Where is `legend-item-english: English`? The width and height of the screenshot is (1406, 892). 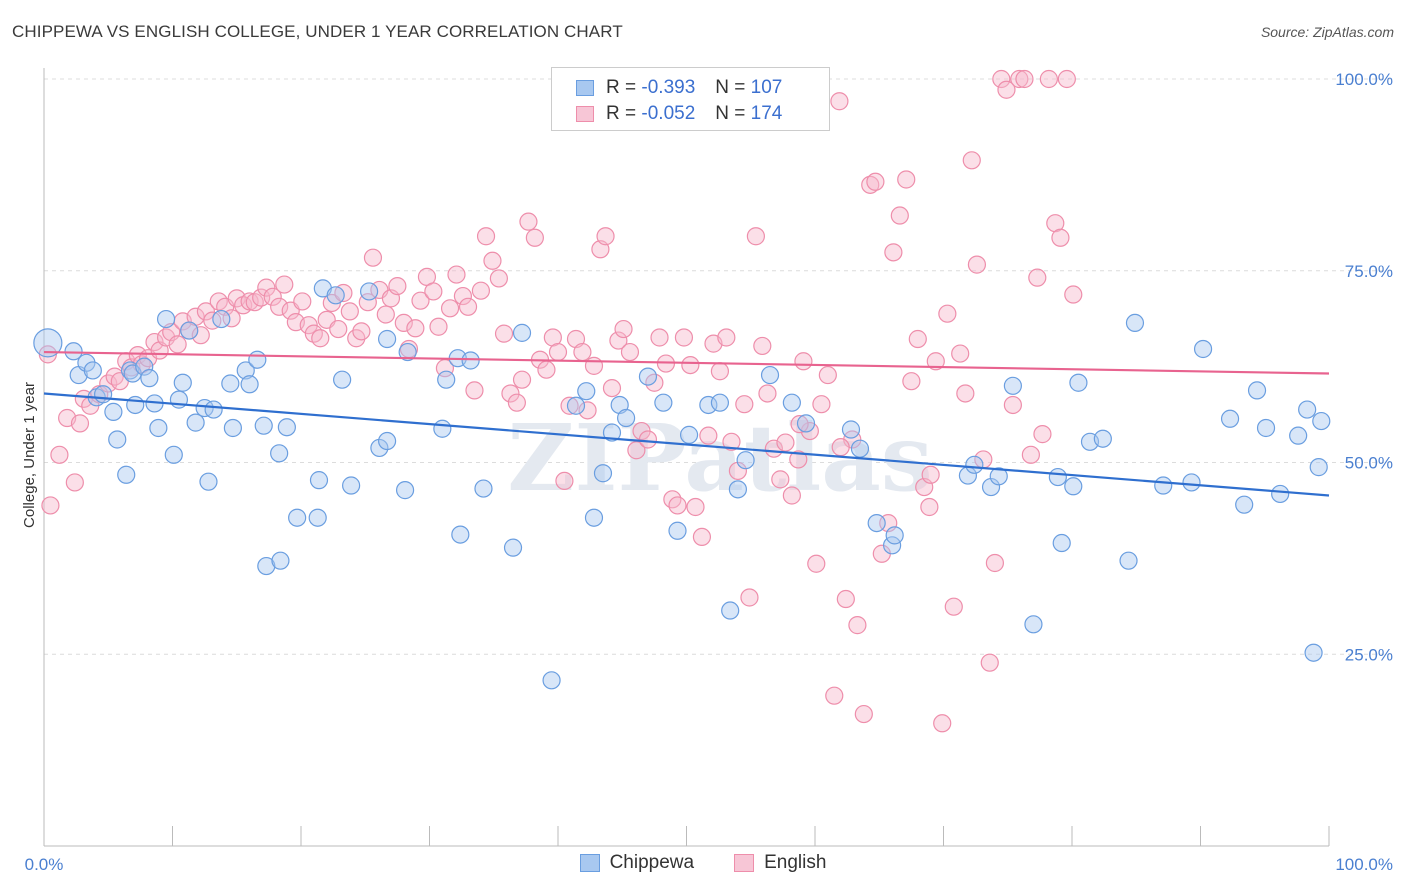 legend-item-english: English is located at coordinates (780, 863).